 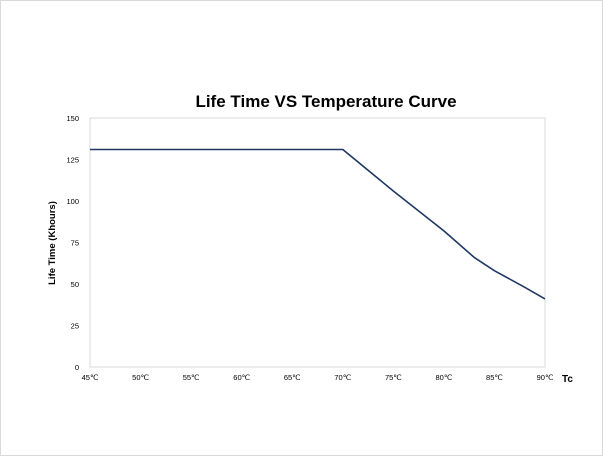 What do you see at coordinates (75, 284) in the screenshot?
I see `y-tick-label: 50` at bounding box center [75, 284].